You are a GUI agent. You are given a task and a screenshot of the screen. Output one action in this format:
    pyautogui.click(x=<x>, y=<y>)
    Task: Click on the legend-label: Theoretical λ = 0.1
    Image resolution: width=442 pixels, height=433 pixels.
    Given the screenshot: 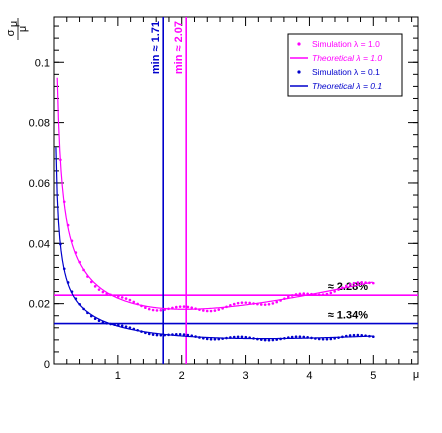 What is the action you would take?
    pyautogui.click(x=347, y=86)
    